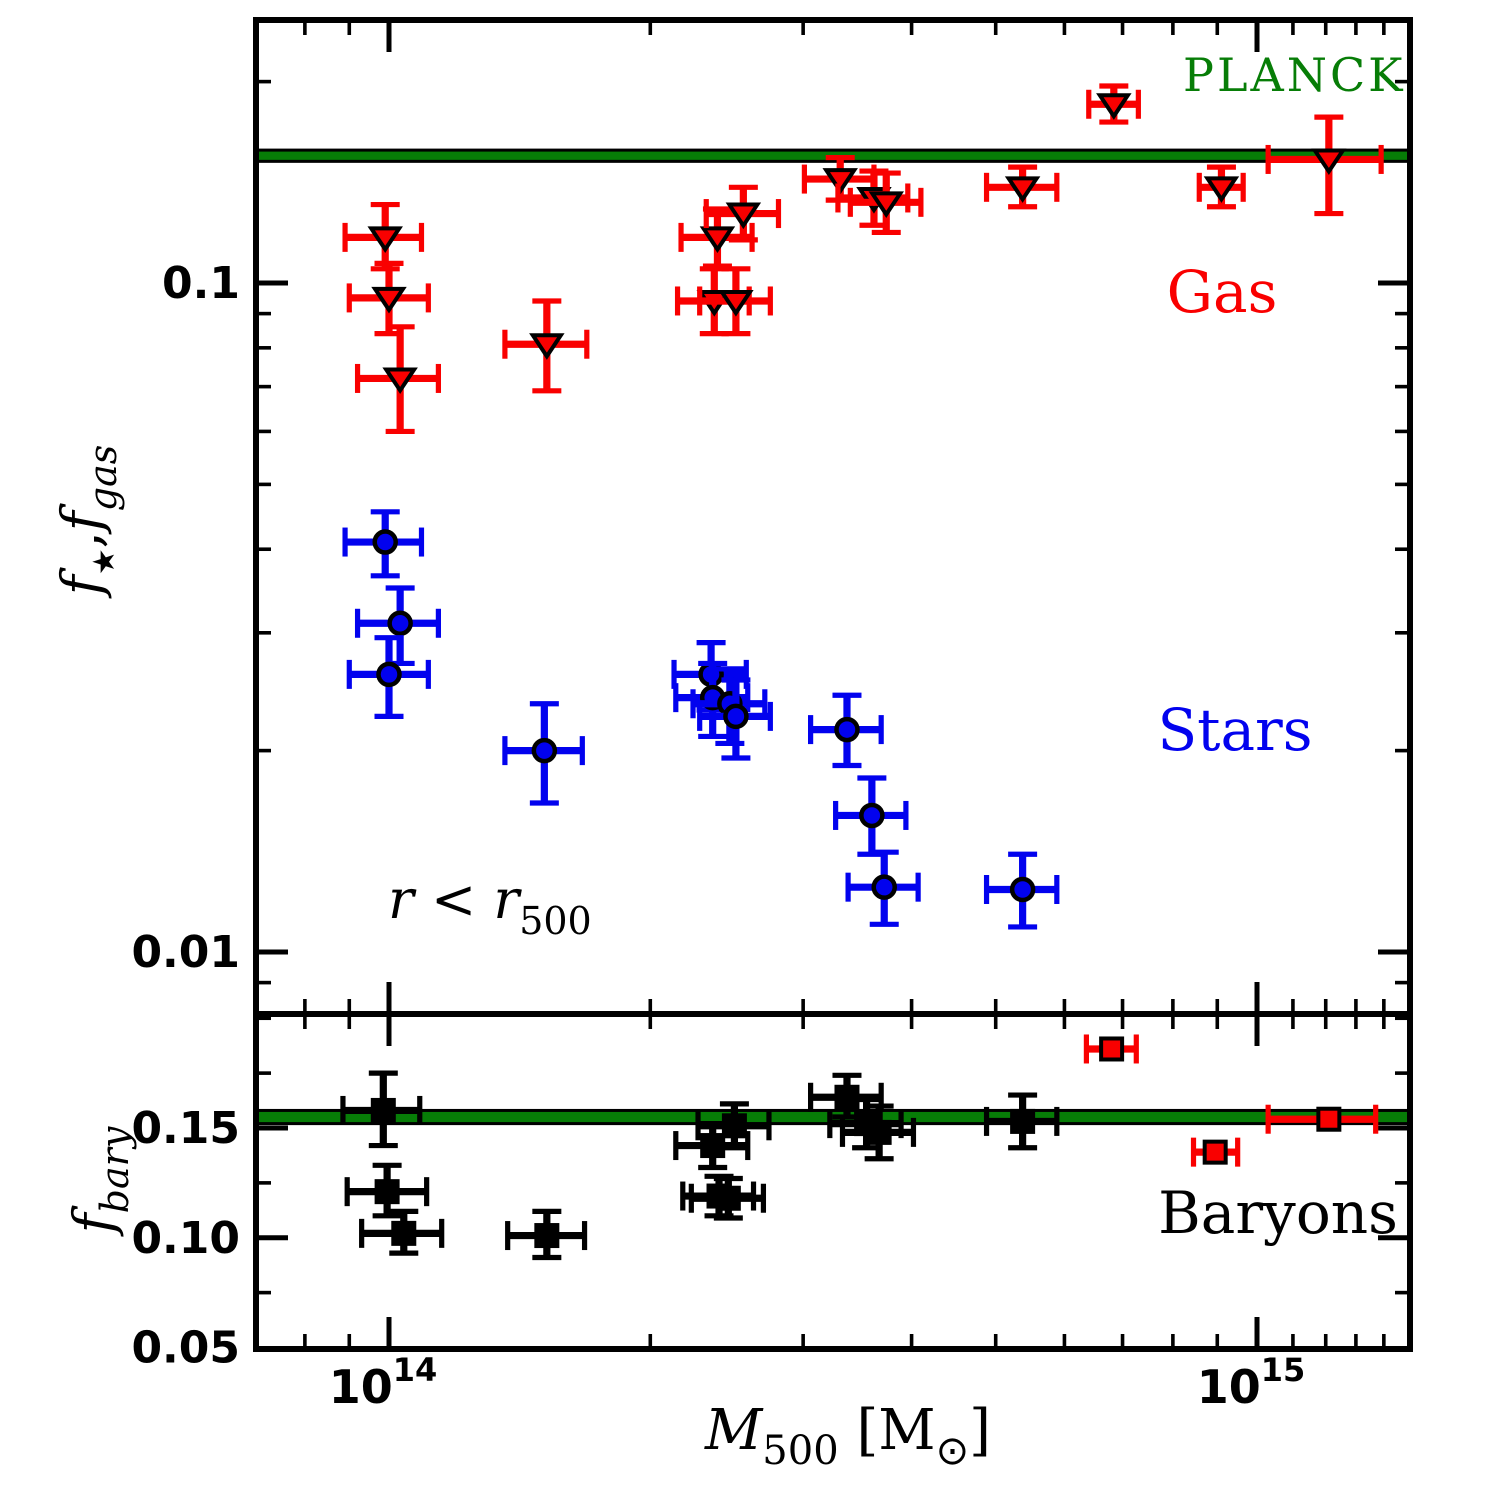  I want to click on text-part: ⊙, so click(953, 1451).